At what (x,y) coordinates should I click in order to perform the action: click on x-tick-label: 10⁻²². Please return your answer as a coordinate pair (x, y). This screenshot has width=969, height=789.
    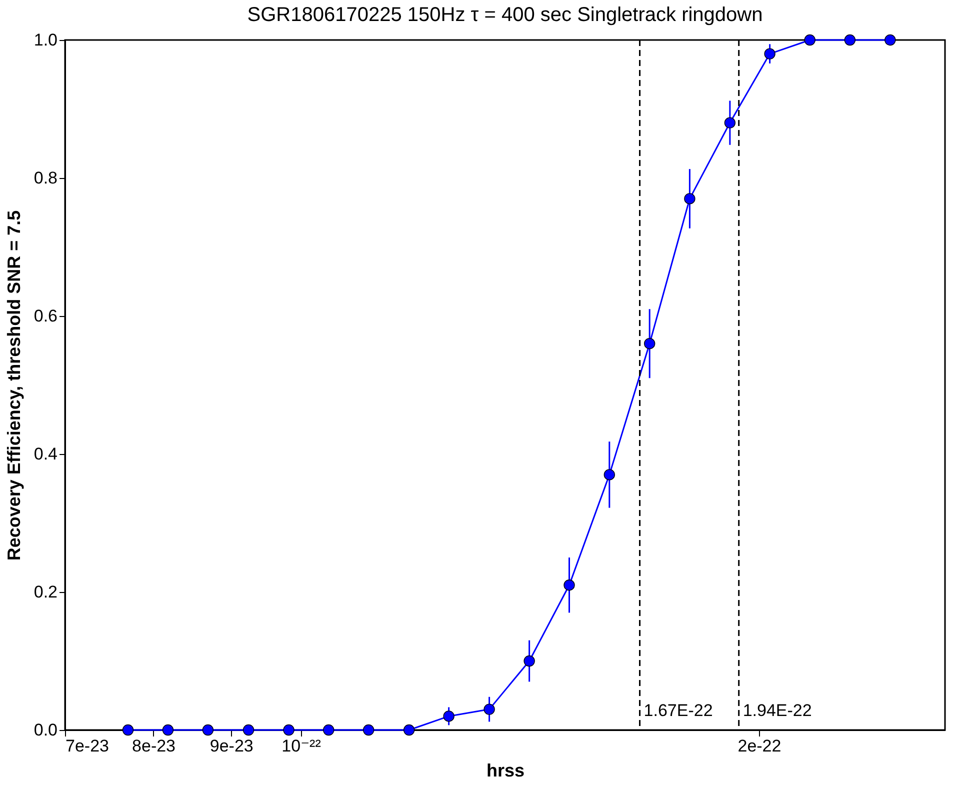
    Looking at the image, I should click on (302, 746).